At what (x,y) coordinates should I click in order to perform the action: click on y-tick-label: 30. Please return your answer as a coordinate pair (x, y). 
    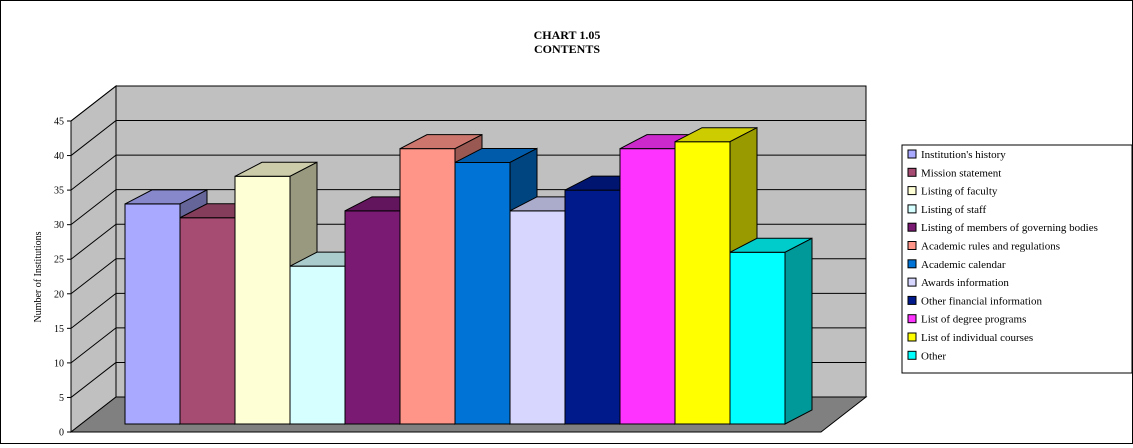
    Looking at the image, I should click on (59, 225).